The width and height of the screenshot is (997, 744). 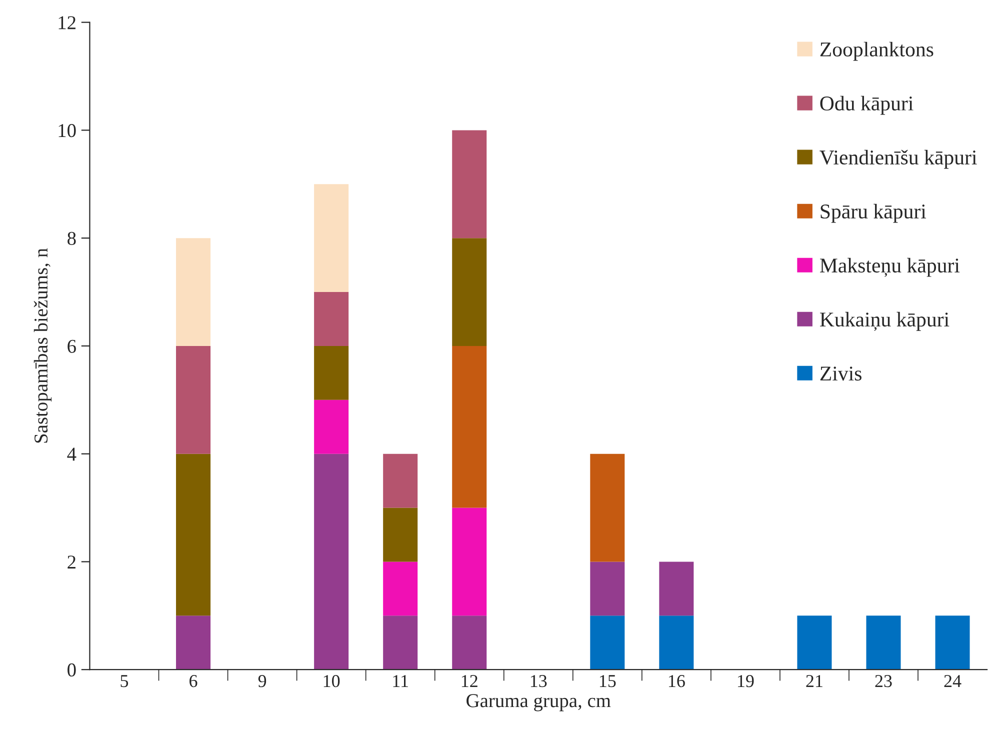 What do you see at coordinates (885, 321) in the screenshot?
I see `legend-label: Kukaiņu kāpuri` at bounding box center [885, 321].